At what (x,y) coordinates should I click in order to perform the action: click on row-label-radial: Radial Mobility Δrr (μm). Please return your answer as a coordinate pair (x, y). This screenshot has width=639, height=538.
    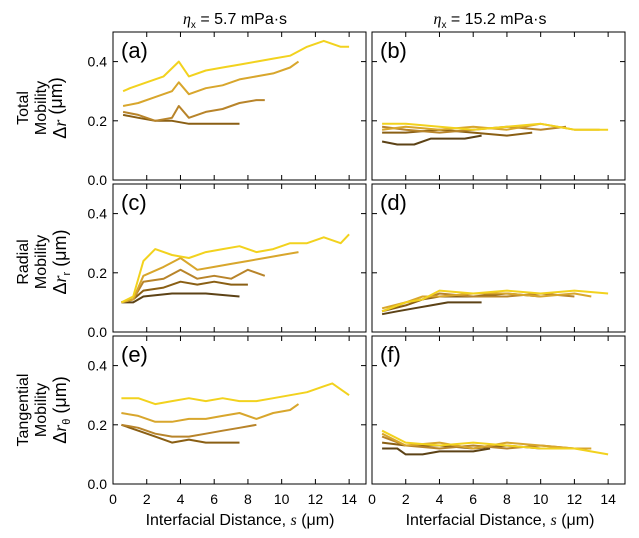
    Looking at the image, I should click on (44, 261).